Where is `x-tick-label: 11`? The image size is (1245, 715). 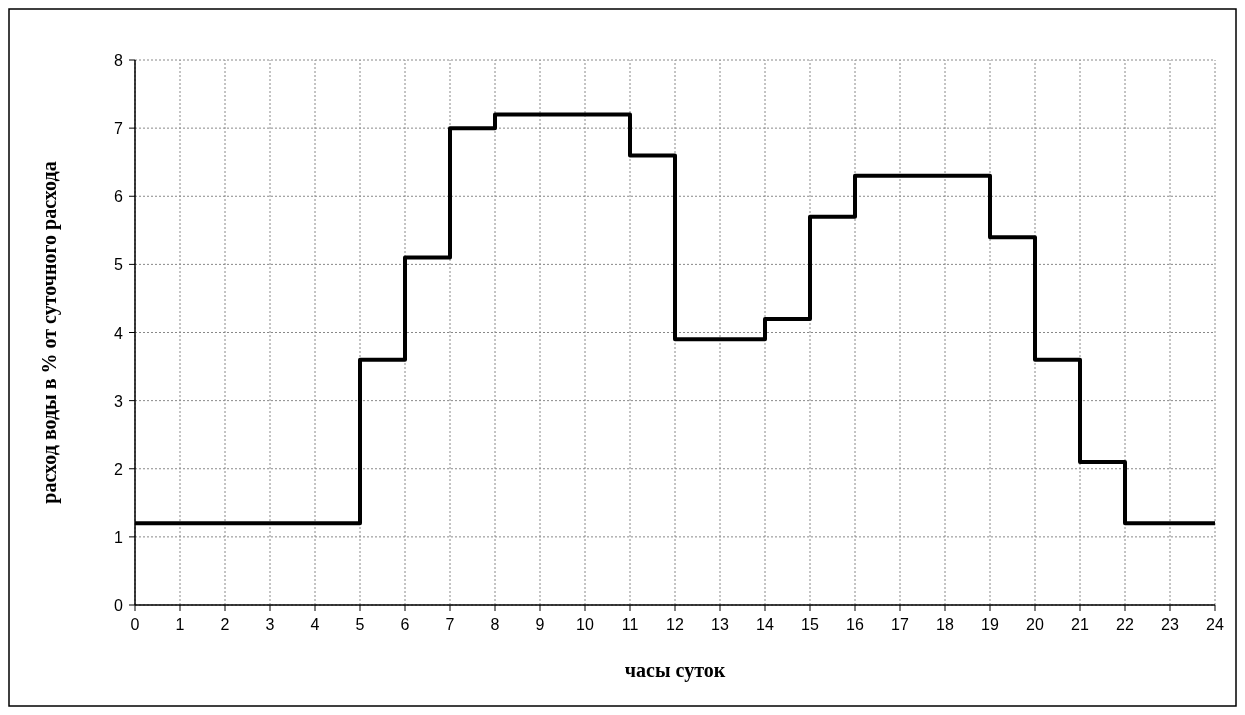
x-tick-label: 11 is located at coordinates (630, 624).